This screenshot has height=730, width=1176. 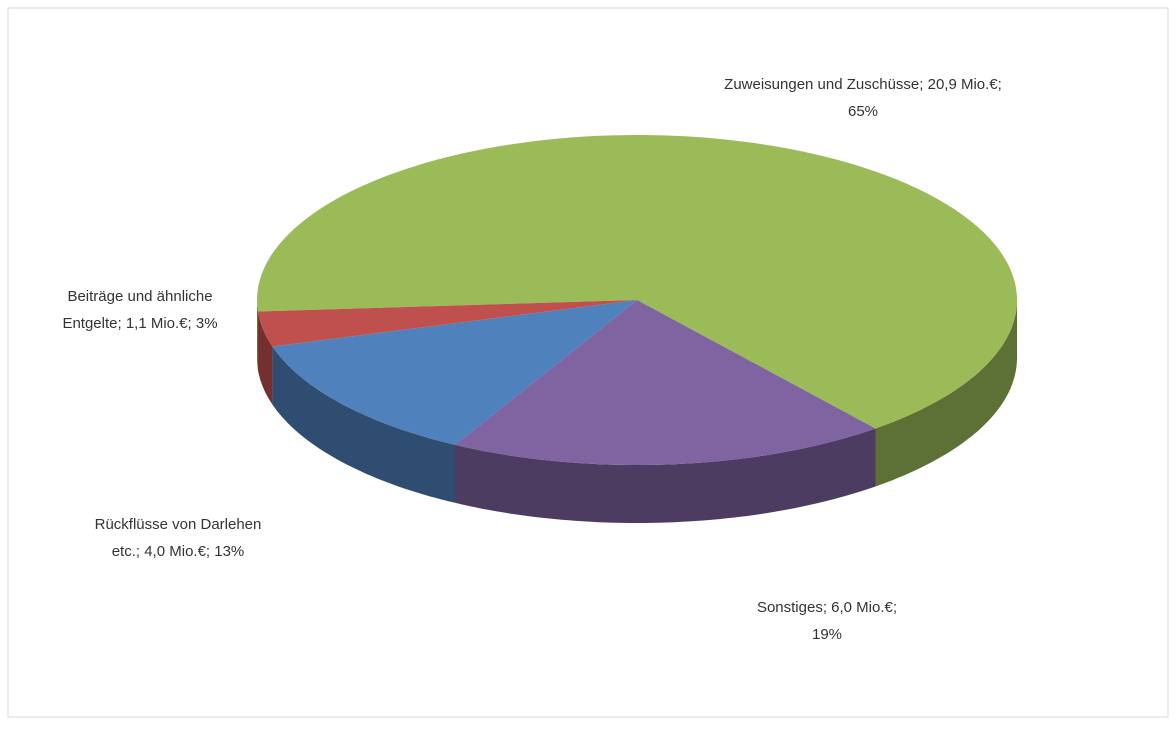 I want to click on data-label: 65%, so click(x=863, y=111).